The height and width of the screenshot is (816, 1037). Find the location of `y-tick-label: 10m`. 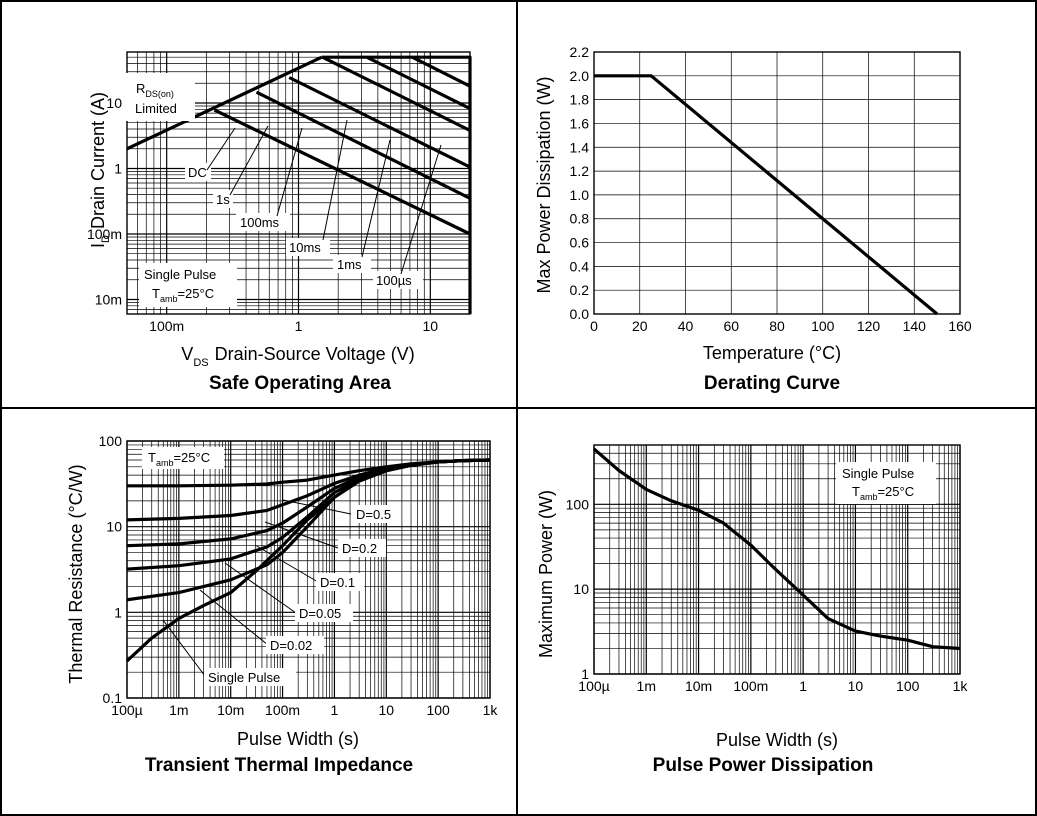

y-tick-label: 10m is located at coordinates (108, 299).